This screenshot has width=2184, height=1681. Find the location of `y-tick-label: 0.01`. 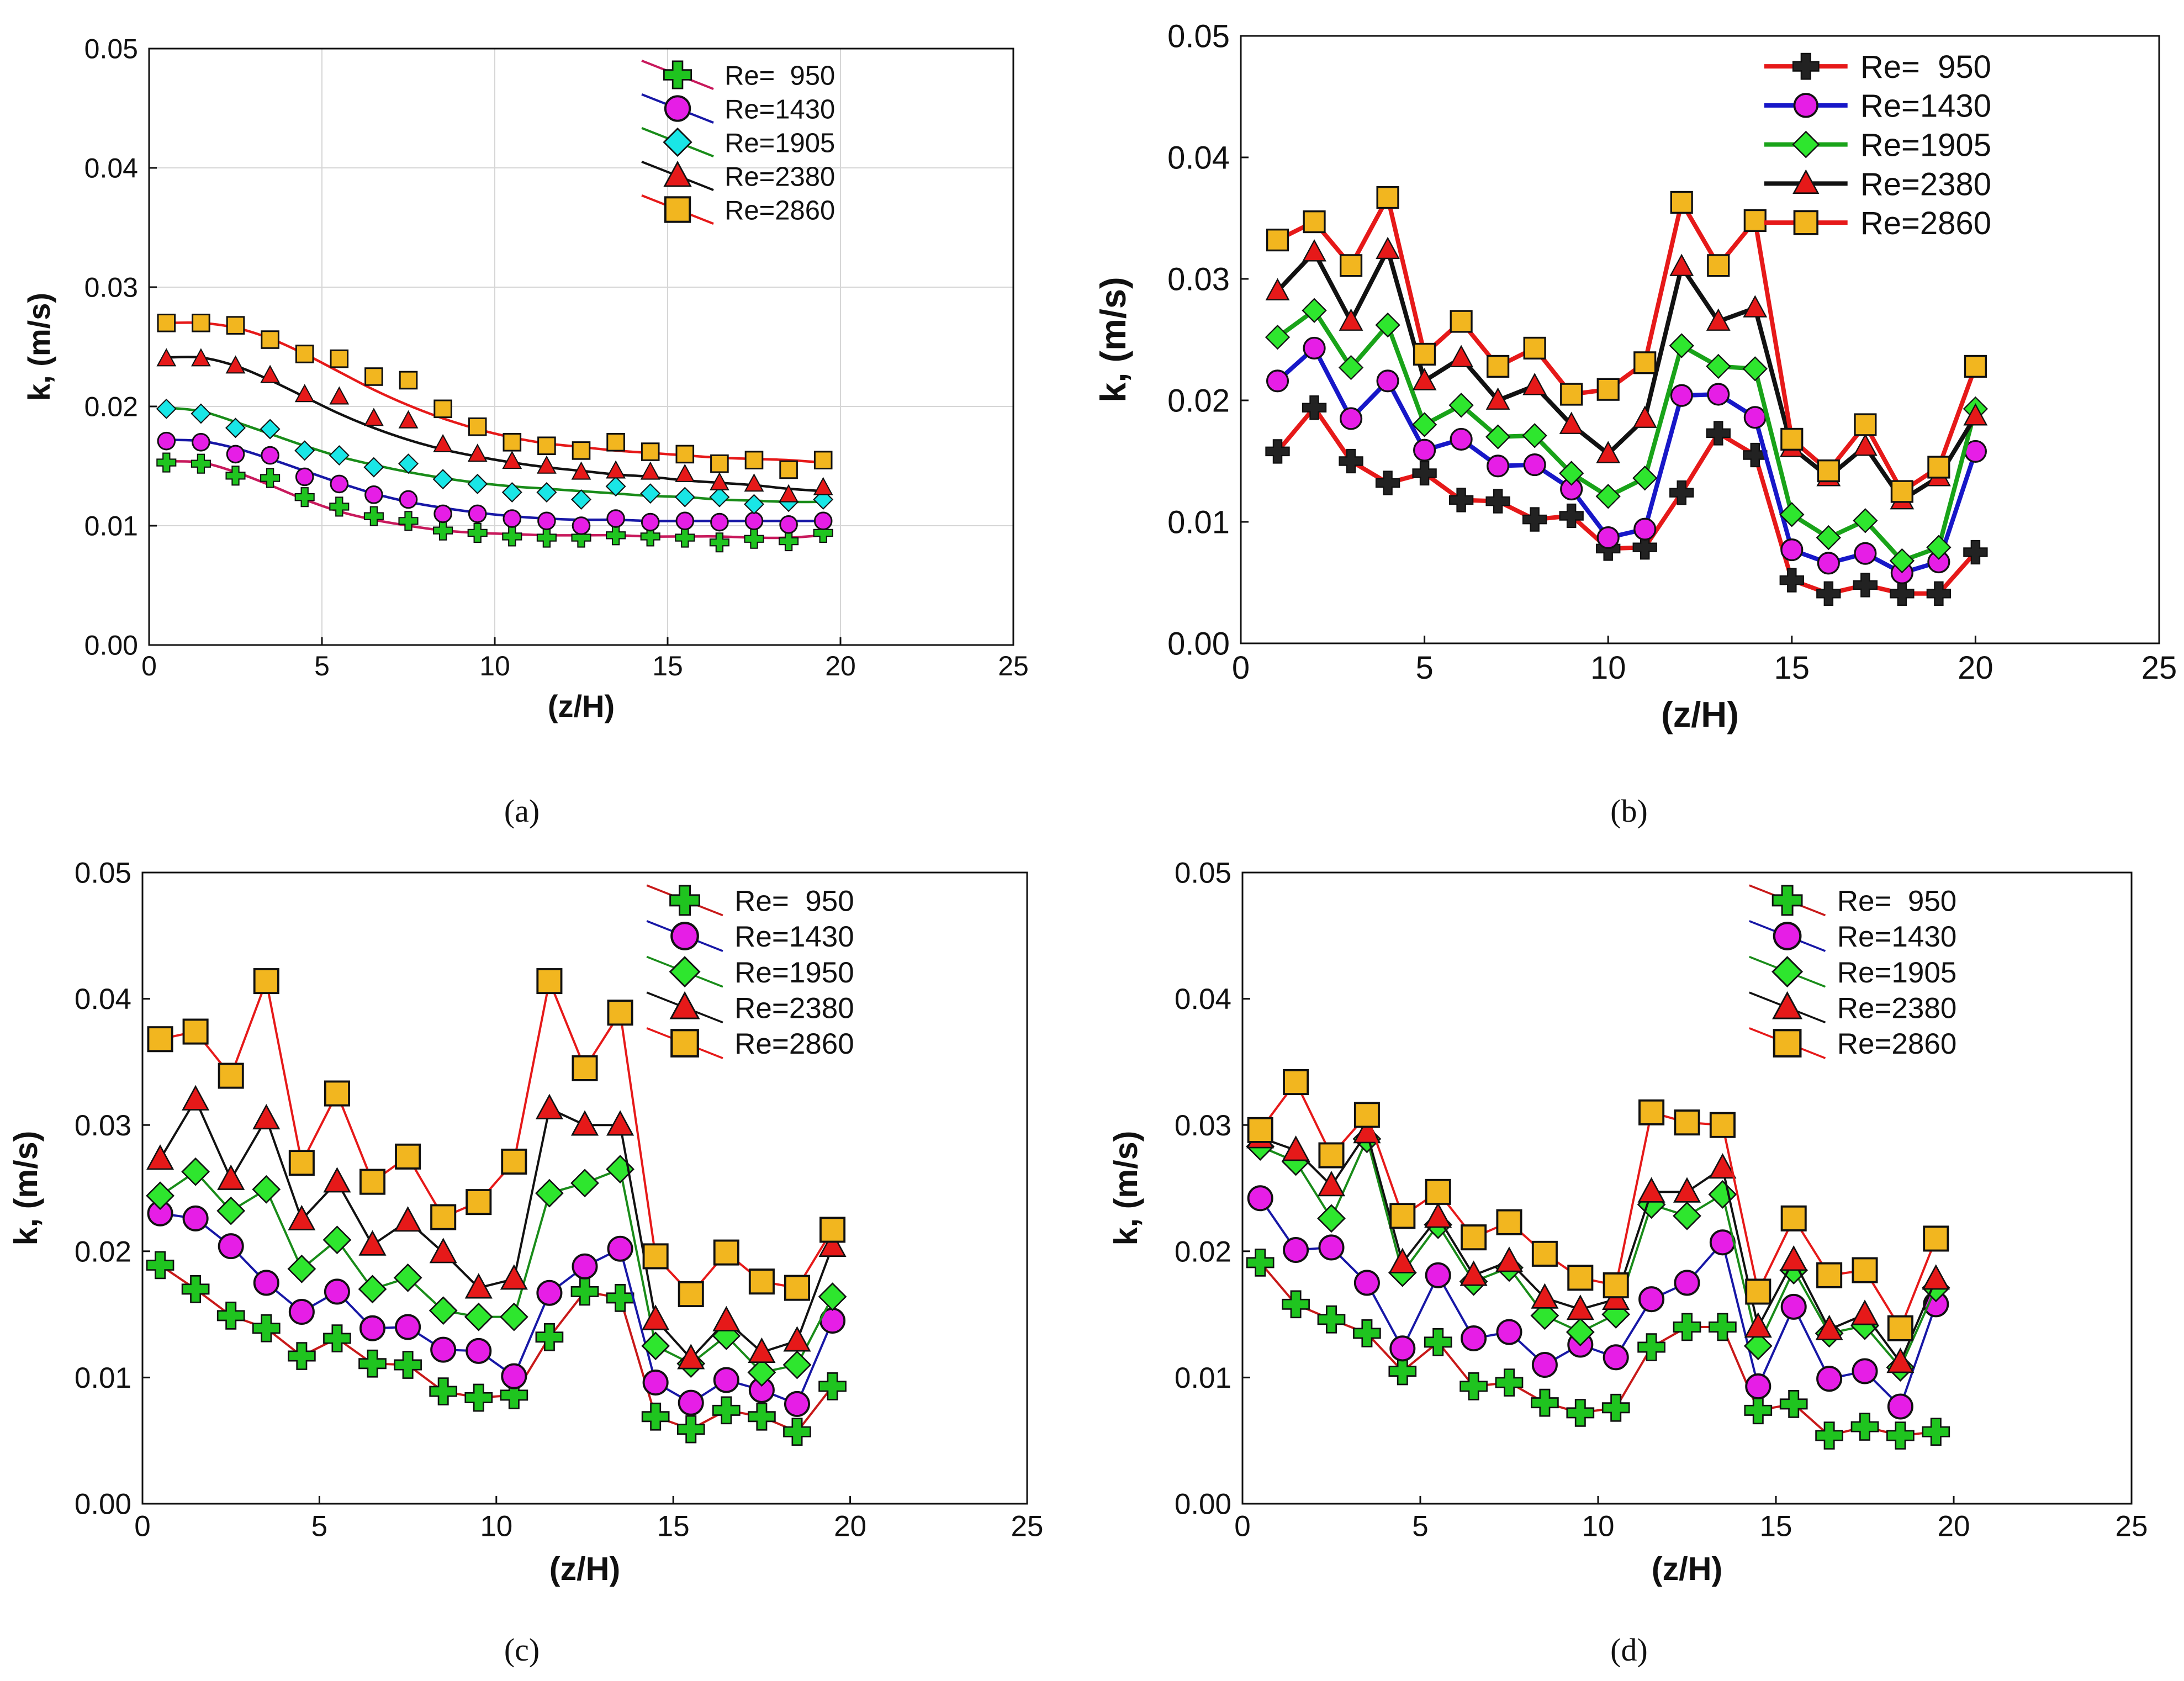

y-tick-label: 0.01 is located at coordinates (1203, 1378).